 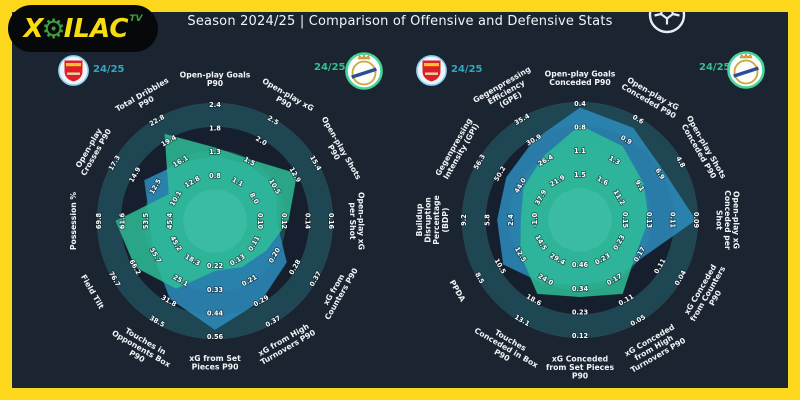 What do you see at coordinates (357, 221) in the screenshot?
I see `axis-label: Open-play xGper Shot` at bounding box center [357, 221].